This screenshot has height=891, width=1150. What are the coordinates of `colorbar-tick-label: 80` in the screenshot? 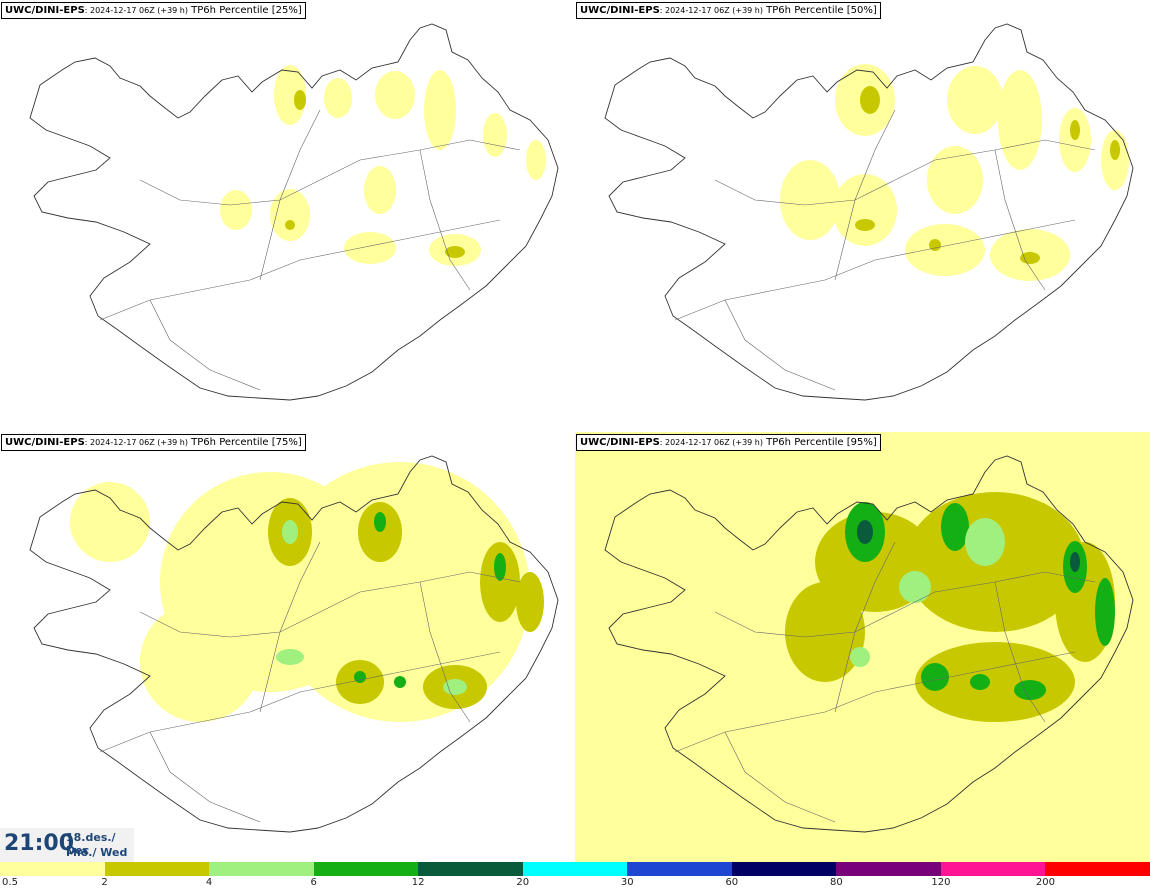 It's located at (836, 882).